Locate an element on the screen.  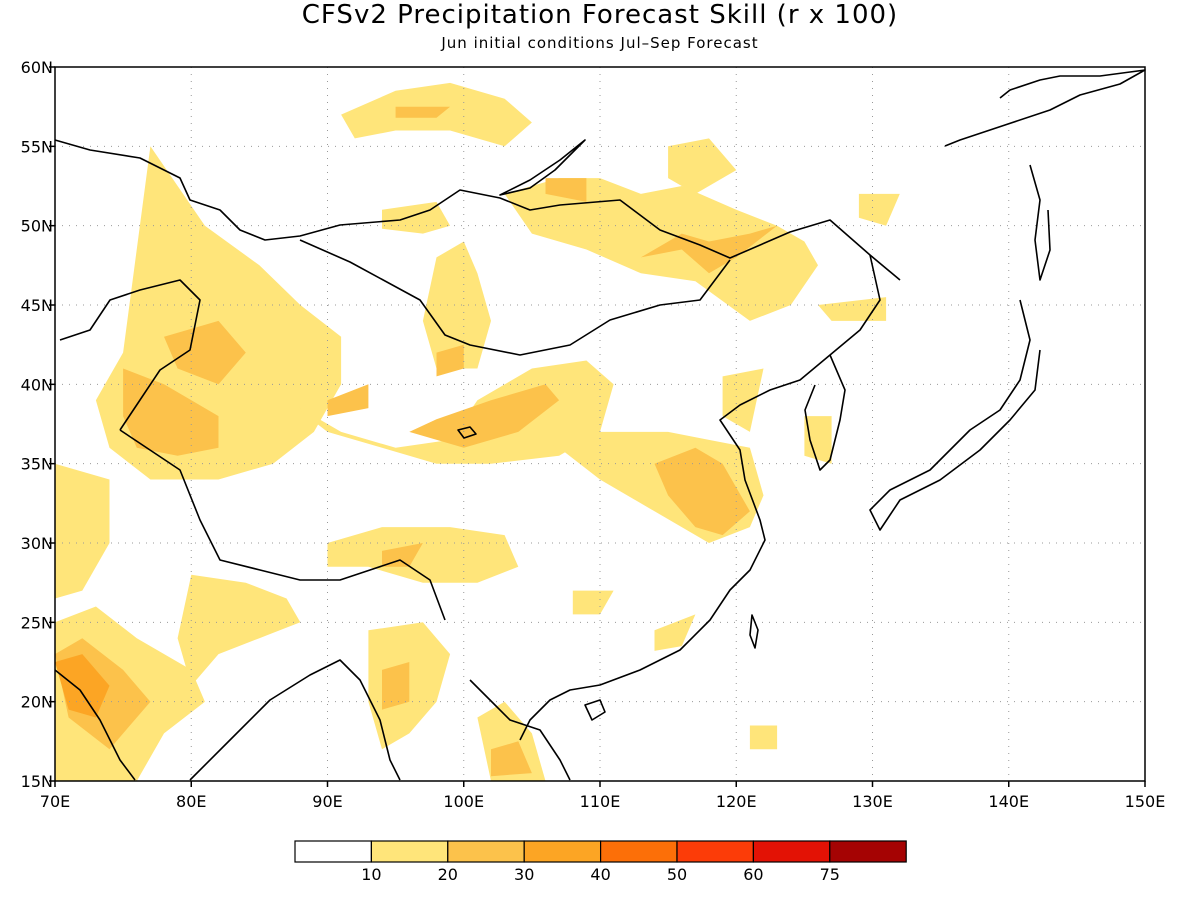
colorbar-label-0: 10 is located at coordinates (371, 874).